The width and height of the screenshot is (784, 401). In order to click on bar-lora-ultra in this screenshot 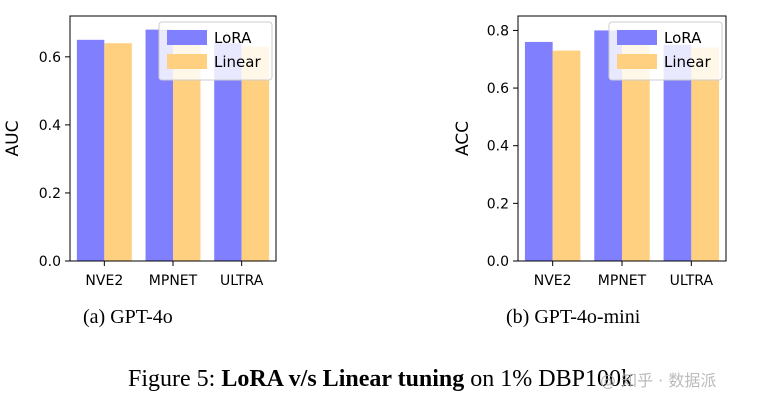, I will do `click(677, 152)`.